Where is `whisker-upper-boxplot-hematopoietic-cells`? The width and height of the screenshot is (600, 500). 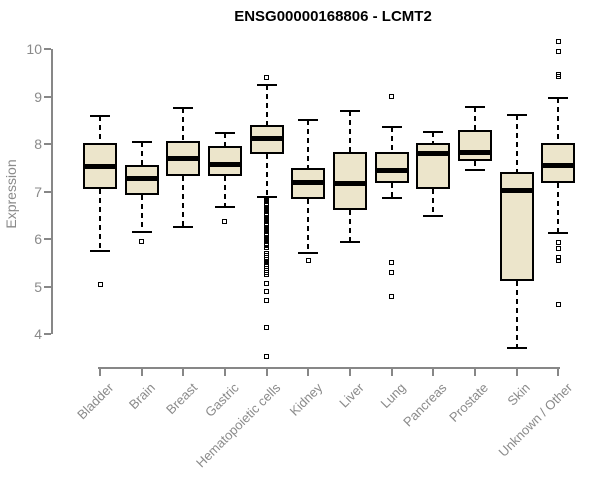 whisker-upper-boxplot-hematopoietic-cells is located at coordinates (266, 105).